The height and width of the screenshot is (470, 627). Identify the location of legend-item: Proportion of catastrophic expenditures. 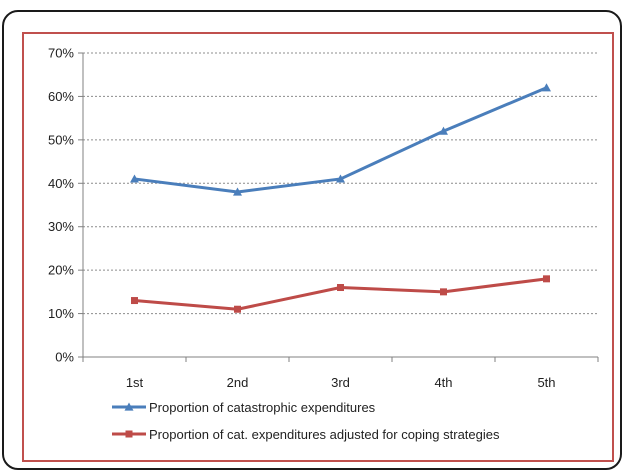
(244, 407).